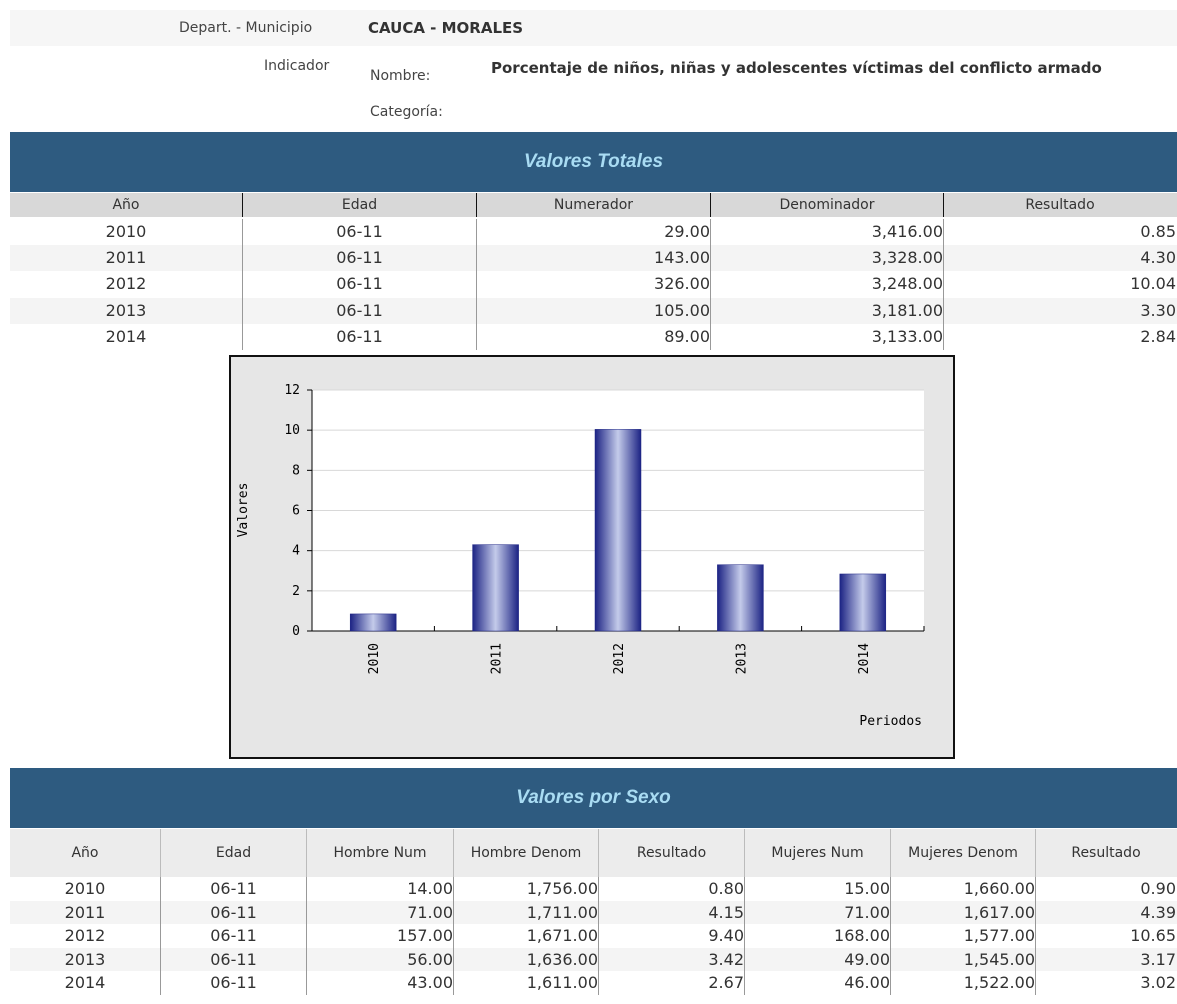 Image resolution: width=1177 pixels, height=1004 pixels. I want to click on table-cell: 3,416.00, so click(826, 232).